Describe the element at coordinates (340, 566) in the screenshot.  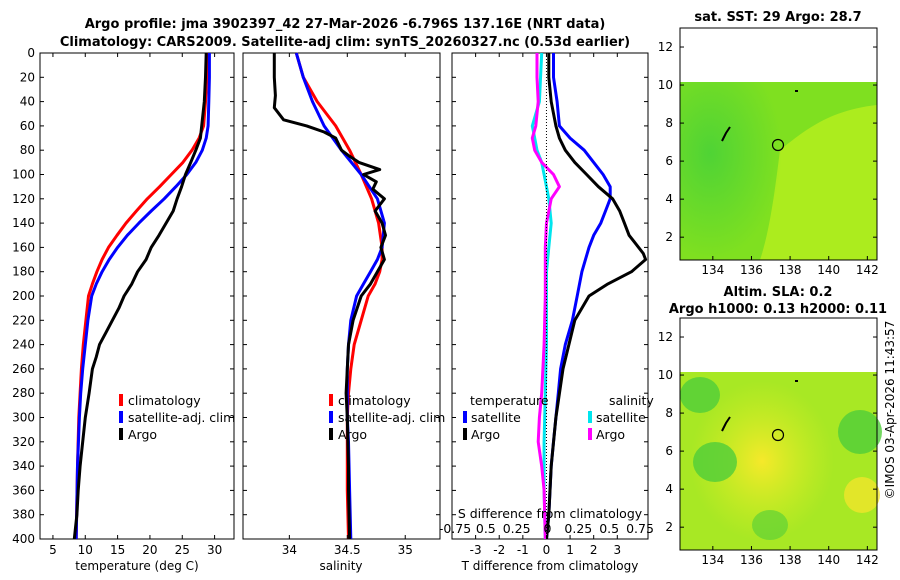
I see `salinity-xlabel: salinity` at that location.